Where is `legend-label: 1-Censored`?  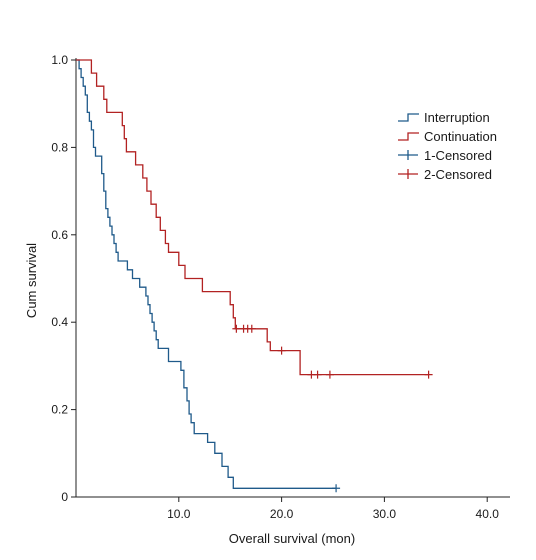 legend-label: 1-Censored is located at coordinates (458, 155).